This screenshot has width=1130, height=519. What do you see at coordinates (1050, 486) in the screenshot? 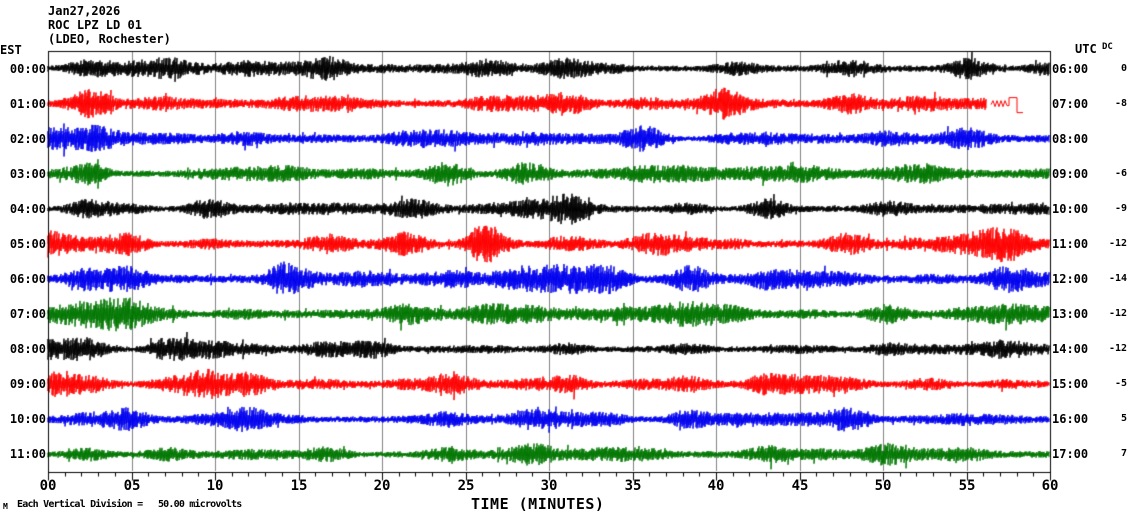
I see `x-tick-label: 60` at bounding box center [1050, 486].